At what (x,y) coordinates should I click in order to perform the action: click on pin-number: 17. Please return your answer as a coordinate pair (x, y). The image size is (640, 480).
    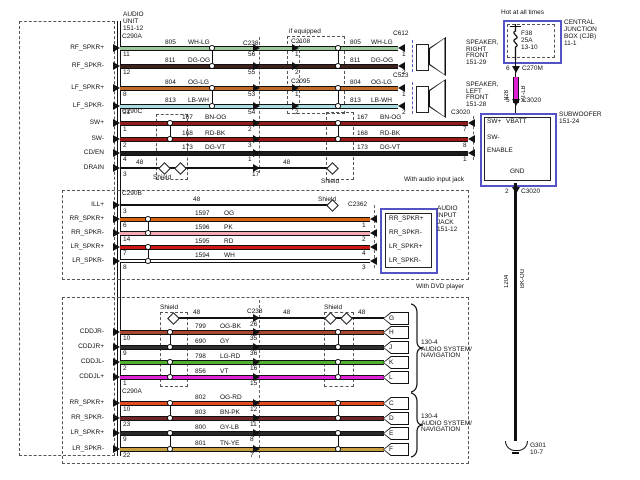
    Looking at the image, I should click on (256, 174).